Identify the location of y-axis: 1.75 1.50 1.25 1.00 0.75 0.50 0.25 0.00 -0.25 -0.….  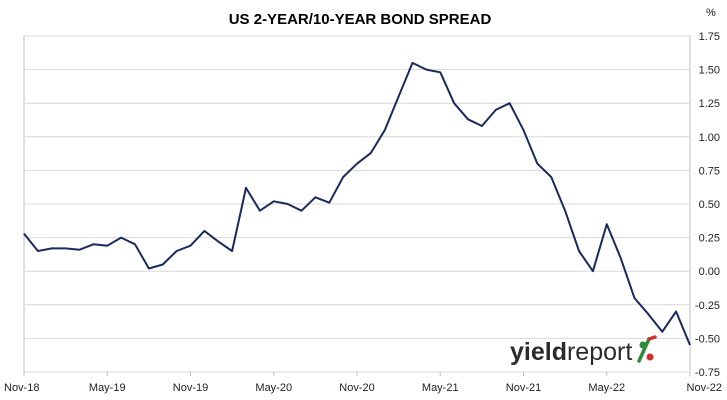
(707, 205).